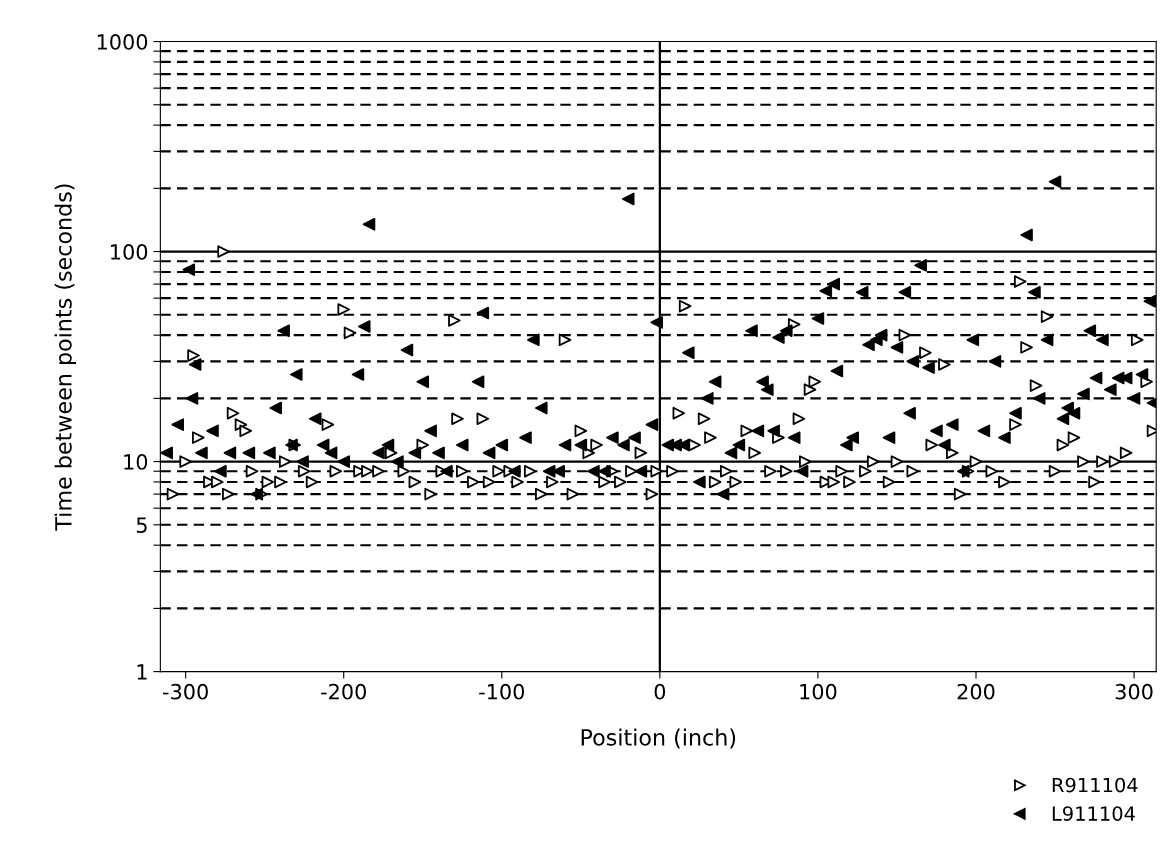 This screenshot has height=848, width=1162. What do you see at coordinates (343, 691) in the screenshot?
I see `x-tick-label: -200` at bounding box center [343, 691].